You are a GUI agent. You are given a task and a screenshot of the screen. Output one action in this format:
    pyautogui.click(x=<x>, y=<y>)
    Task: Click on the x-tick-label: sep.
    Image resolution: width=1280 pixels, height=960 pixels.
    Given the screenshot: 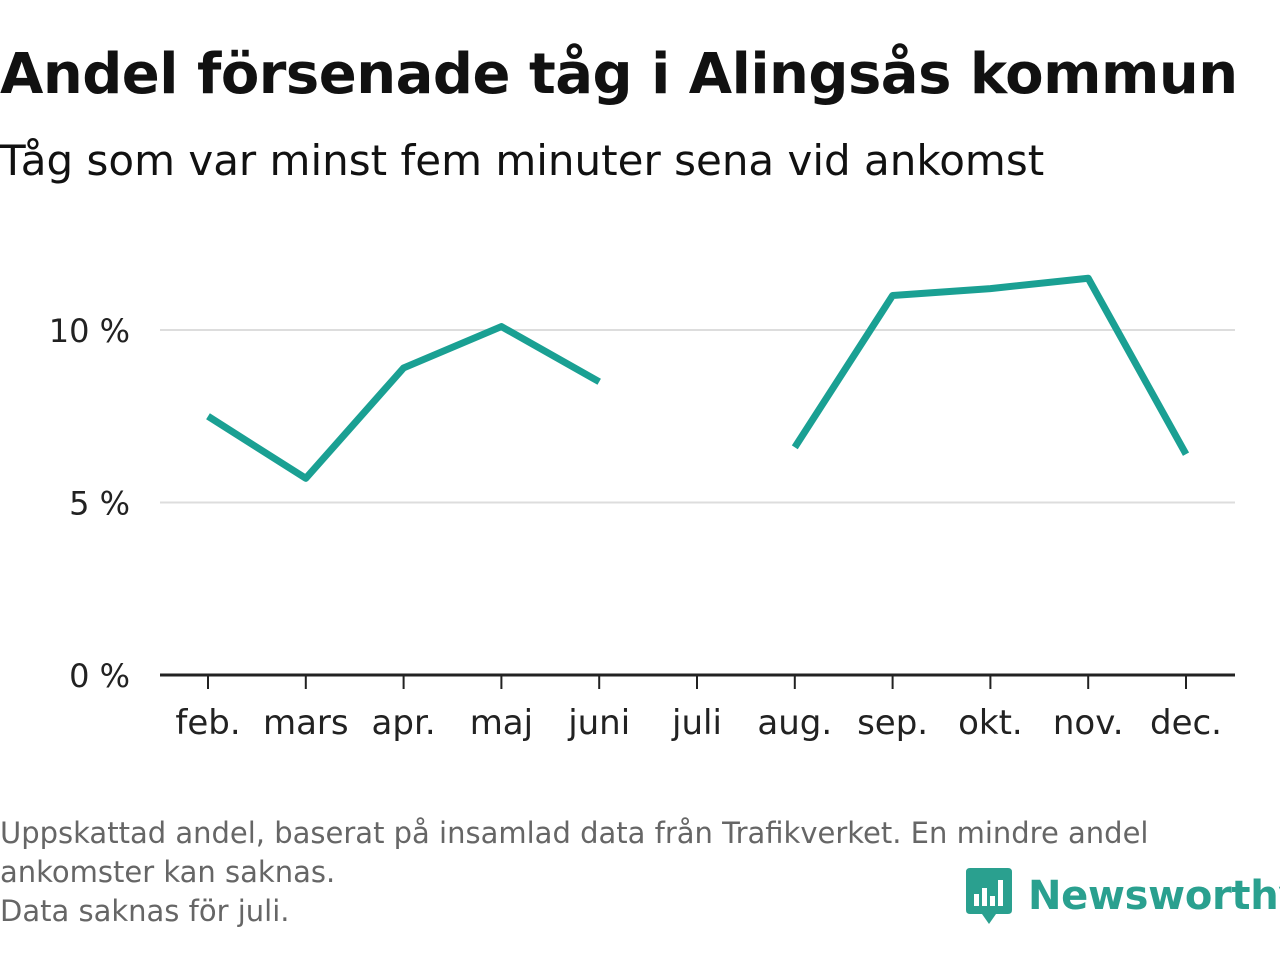 What is the action you would take?
    pyautogui.click(x=892, y=723)
    